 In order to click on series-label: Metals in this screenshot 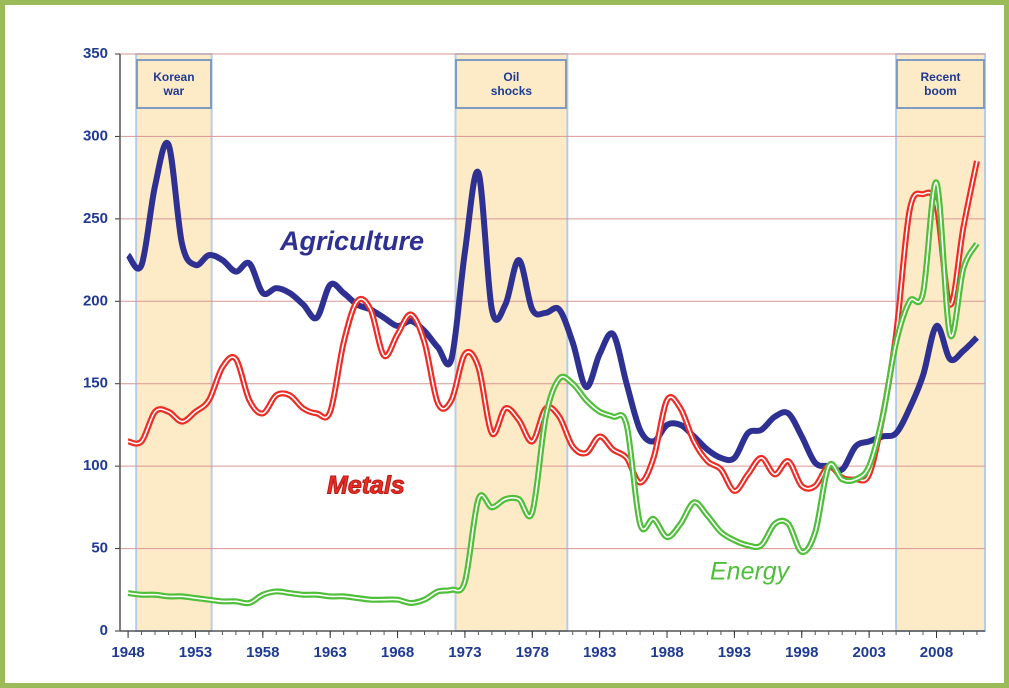, I will do `click(366, 486)`.